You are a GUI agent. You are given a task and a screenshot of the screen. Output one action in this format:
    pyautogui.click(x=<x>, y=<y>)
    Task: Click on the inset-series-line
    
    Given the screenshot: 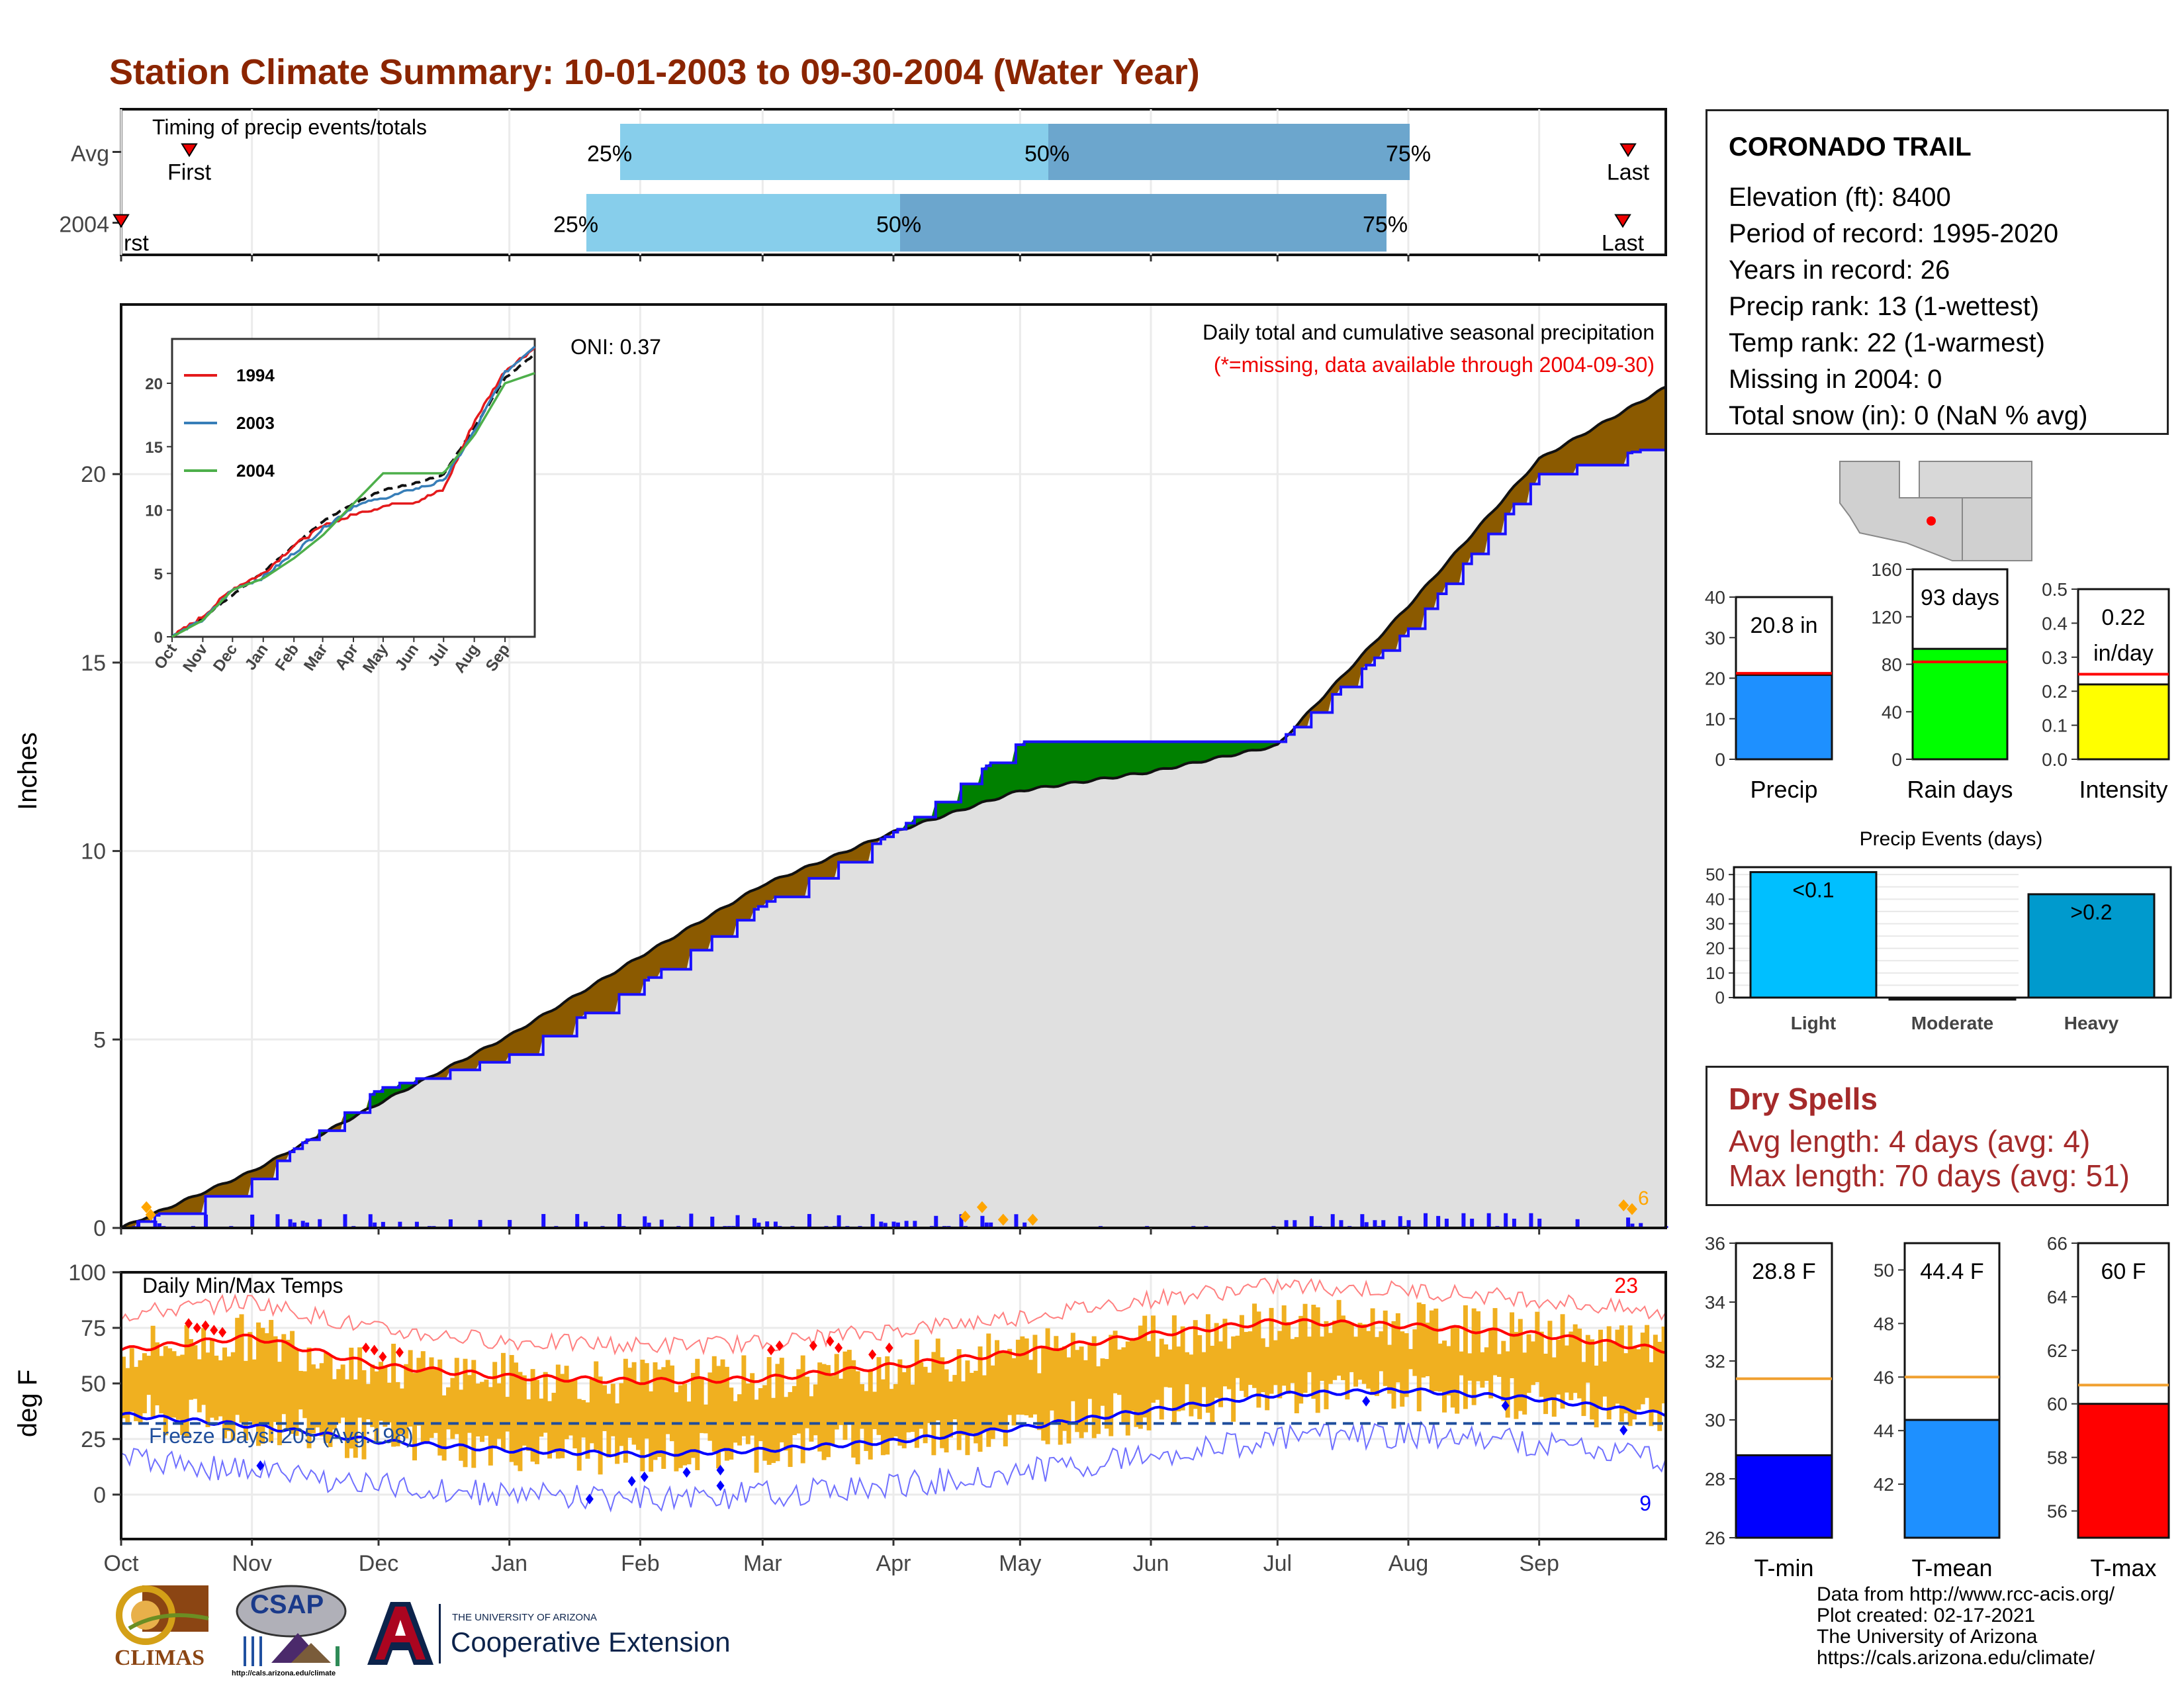 What is the action you would take?
    pyautogui.click(x=353, y=505)
    